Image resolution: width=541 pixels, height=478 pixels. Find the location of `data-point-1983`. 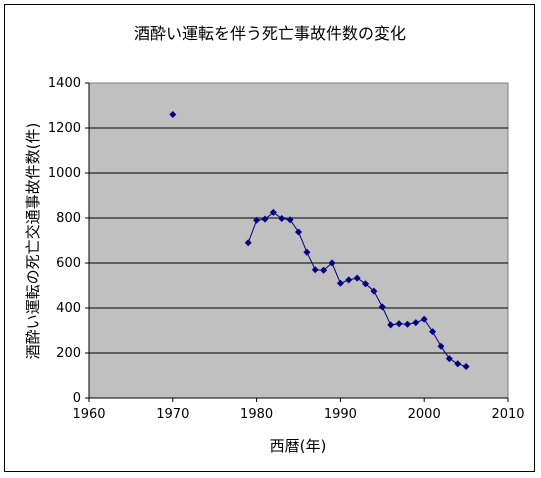

data-point-1983 is located at coordinates (282, 218).